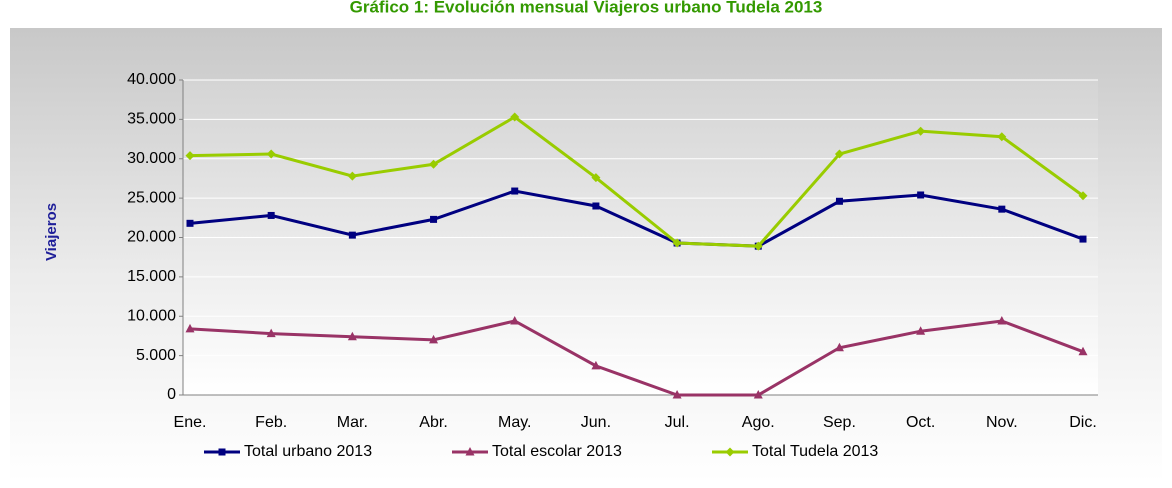 The image size is (1172, 488). What do you see at coordinates (308, 451) in the screenshot?
I see `legend-label: Total urbano 2013` at bounding box center [308, 451].